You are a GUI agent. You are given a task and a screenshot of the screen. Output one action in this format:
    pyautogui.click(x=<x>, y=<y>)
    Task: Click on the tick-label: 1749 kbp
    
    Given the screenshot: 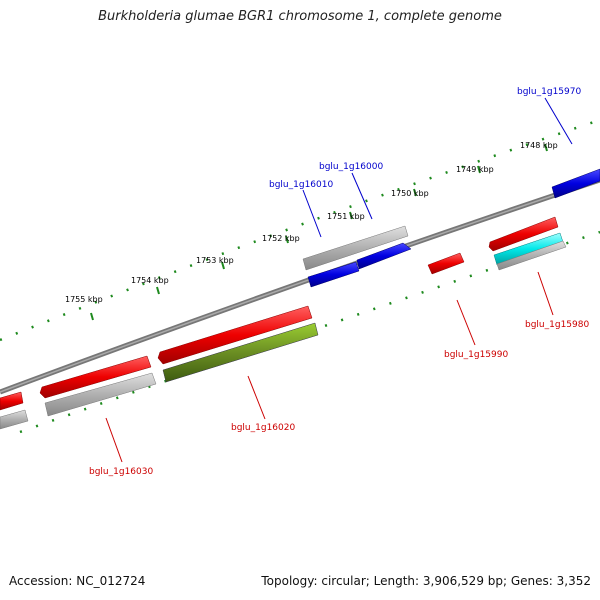 What is the action you would take?
    pyautogui.click(x=475, y=169)
    